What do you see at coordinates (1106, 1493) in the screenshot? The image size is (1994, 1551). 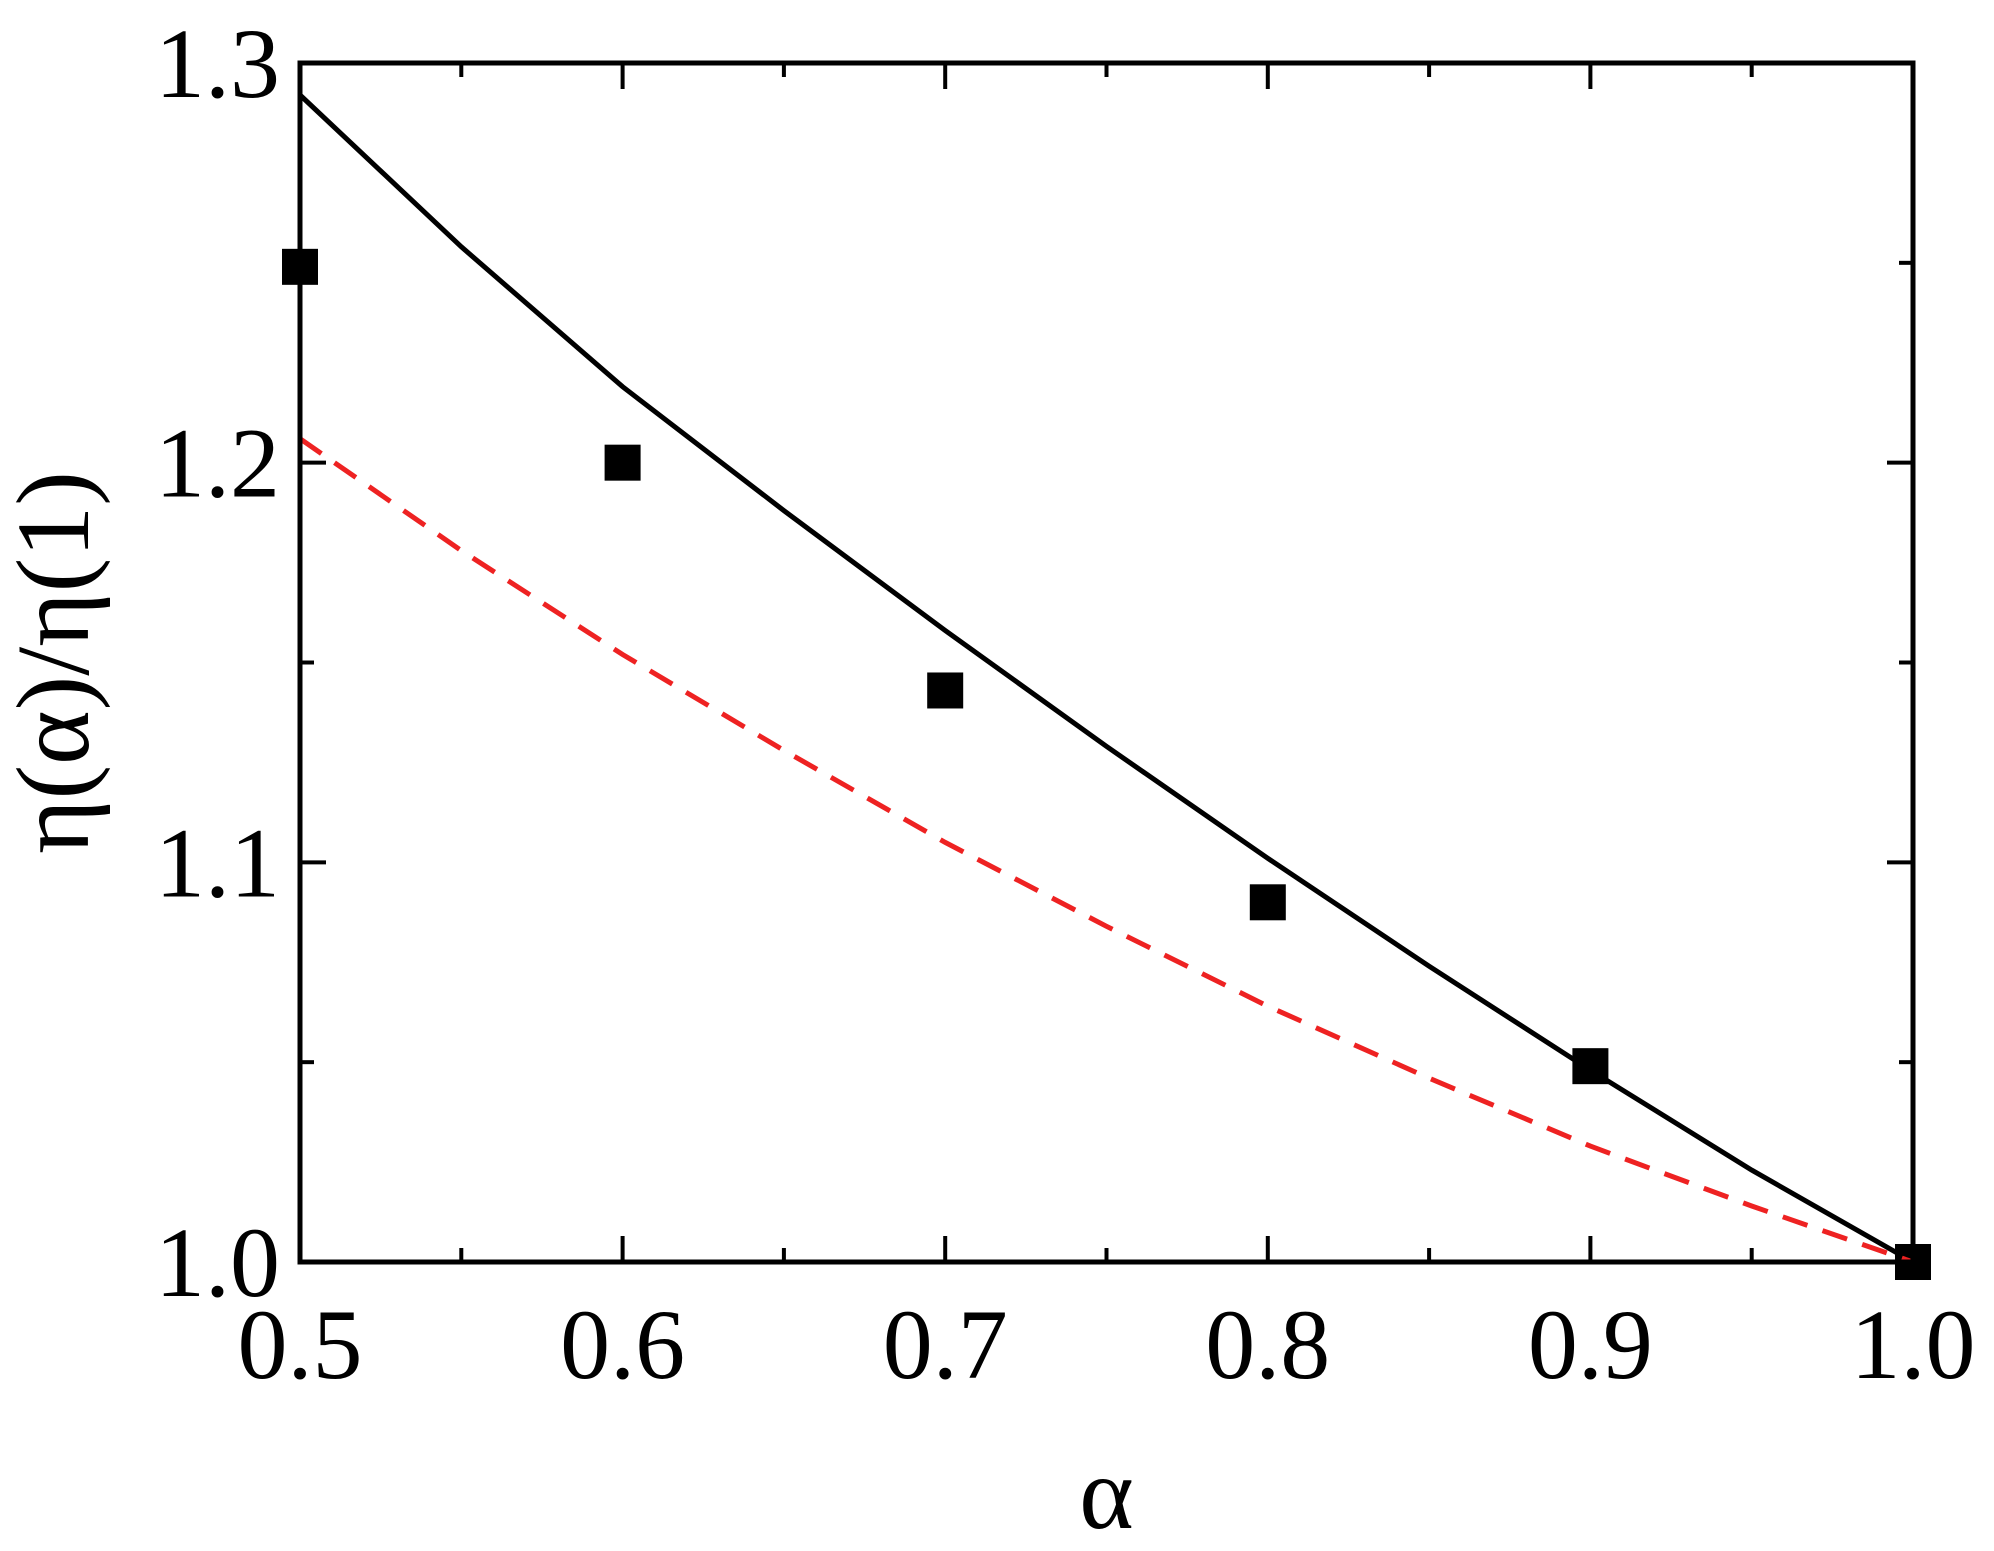 I see `x-axis-title: α` at bounding box center [1106, 1493].